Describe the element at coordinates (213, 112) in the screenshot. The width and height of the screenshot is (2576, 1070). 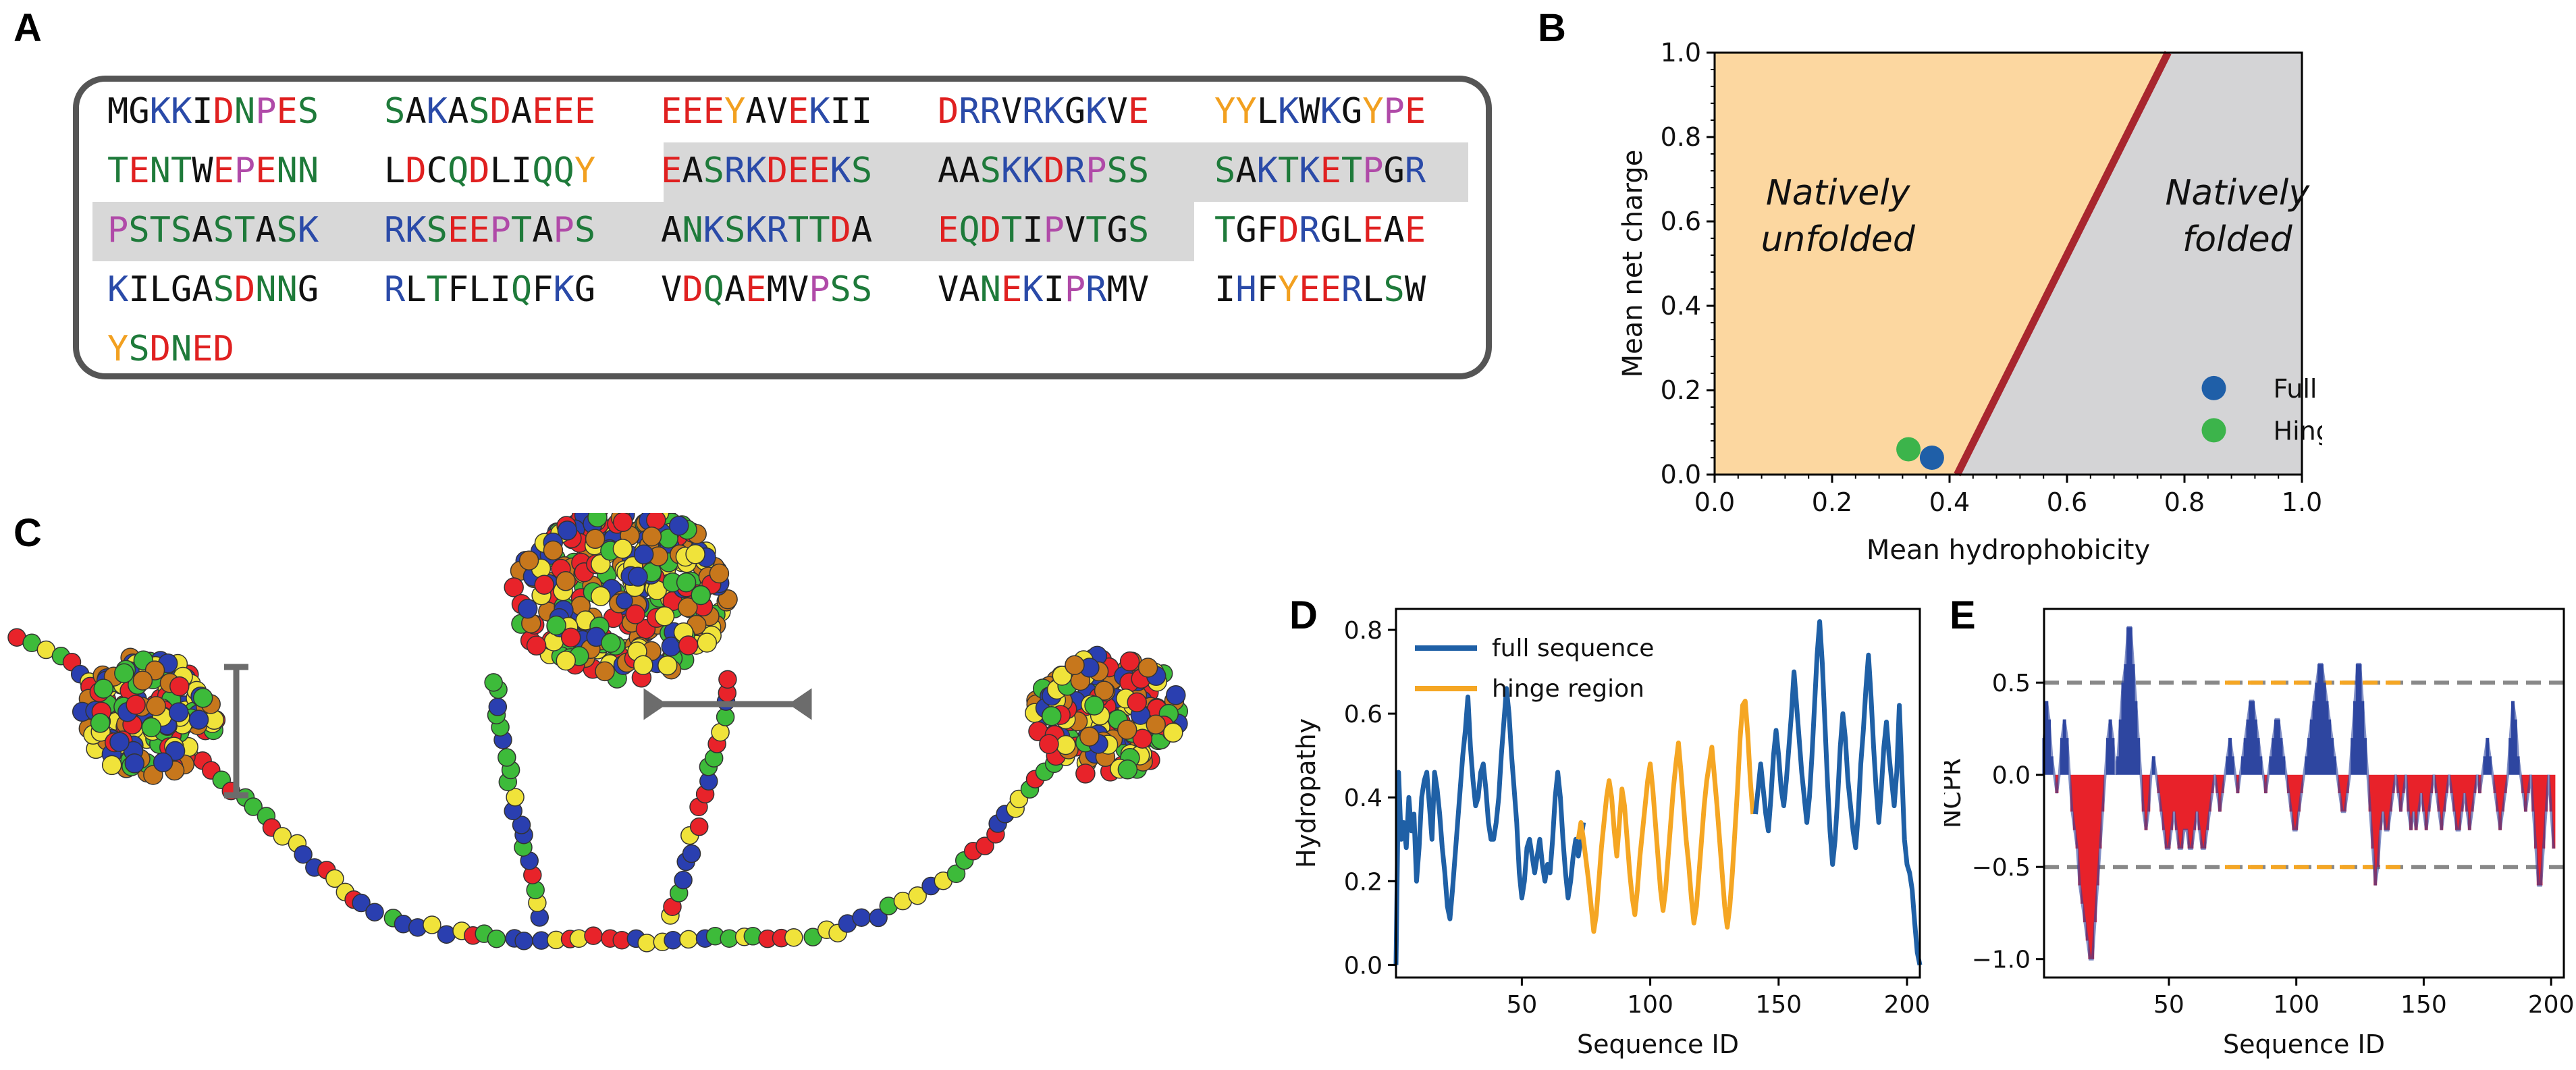
I see `sequence-block: MGKKIDNPES` at that location.